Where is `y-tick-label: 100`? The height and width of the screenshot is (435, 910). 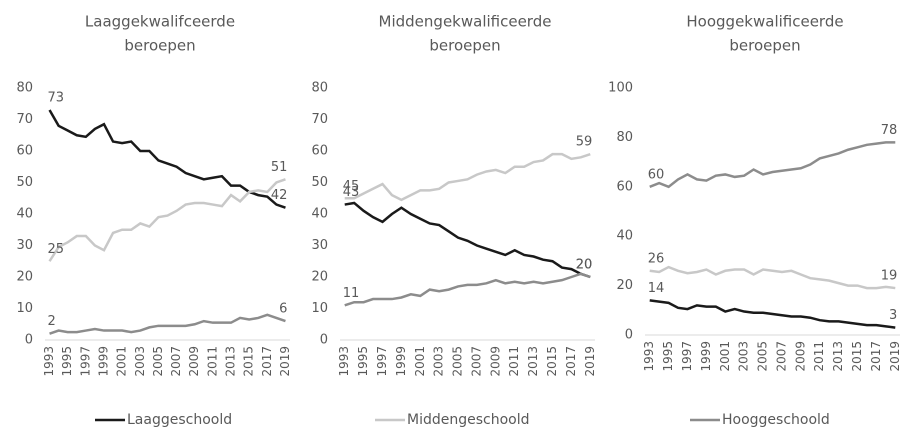 y-tick-label: 100 is located at coordinates (620, 88).